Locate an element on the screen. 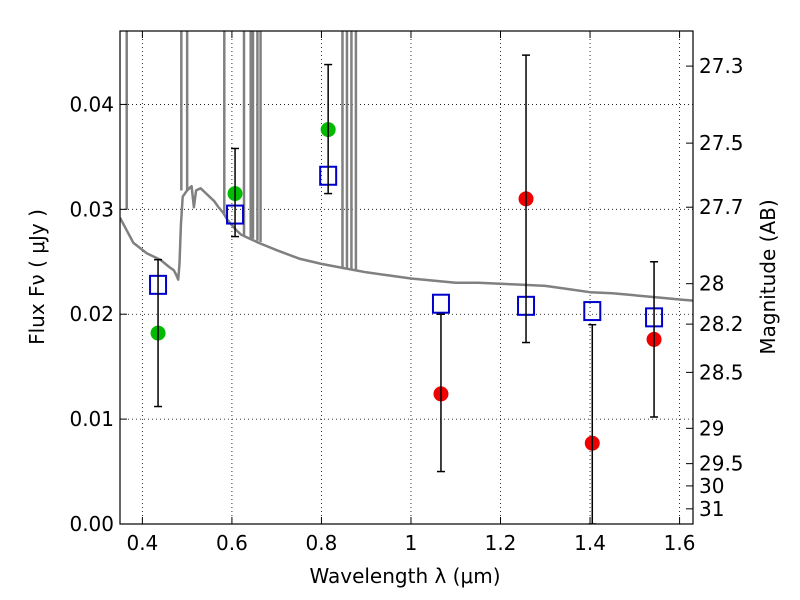 This screenshot has height=600, width=800. x-axis-label: Wavelength λ (μm) is located at coordinates (404, 576).